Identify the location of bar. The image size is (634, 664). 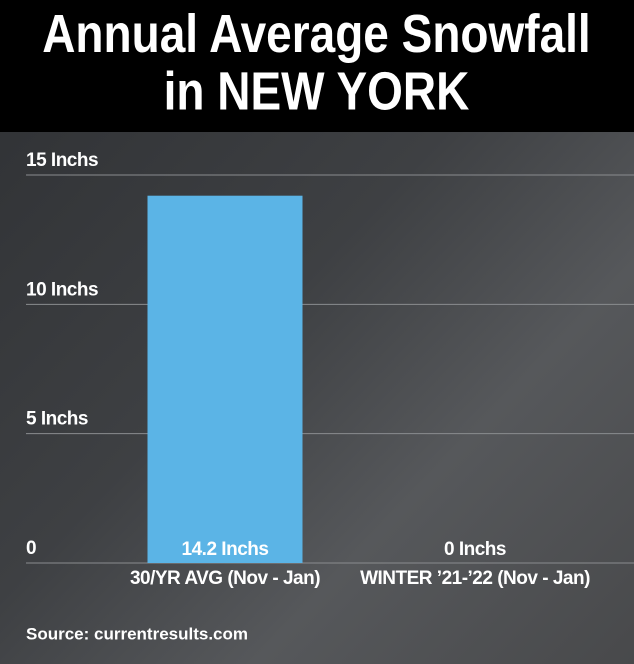
(225, 379).